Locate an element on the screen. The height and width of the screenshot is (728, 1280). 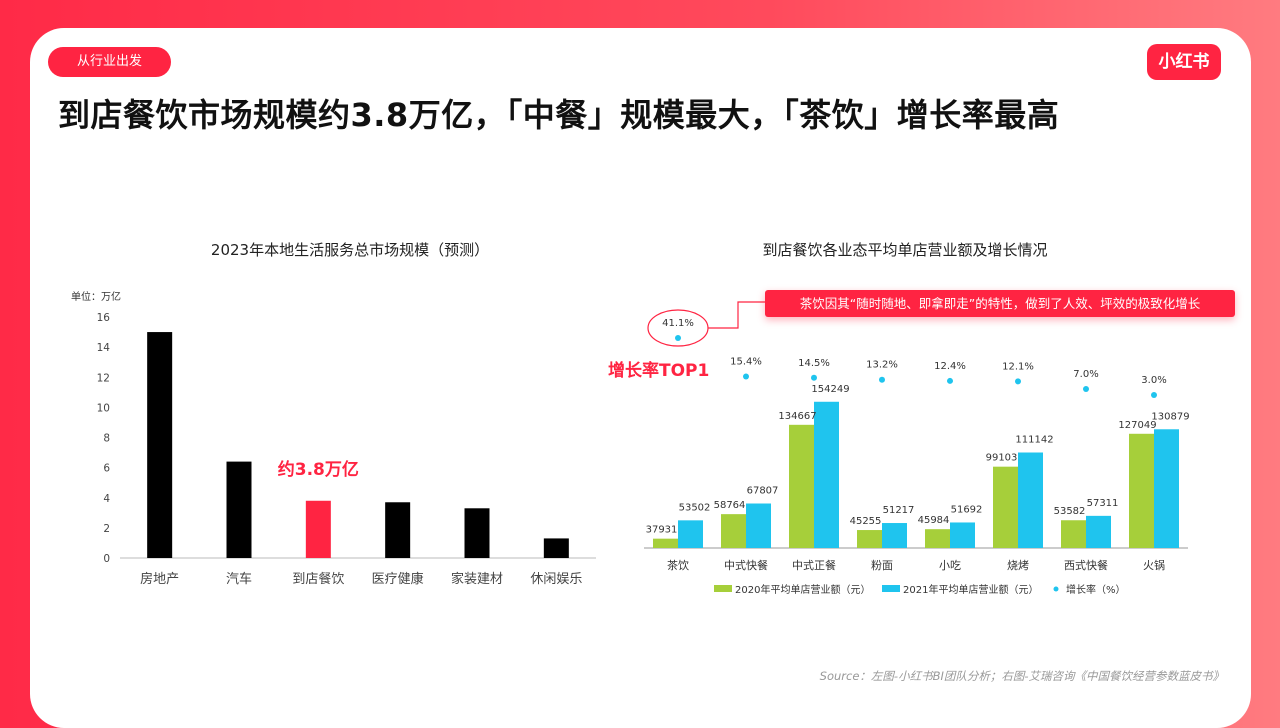
left-ytick-label: 2 is located at coordinates (106, 529).